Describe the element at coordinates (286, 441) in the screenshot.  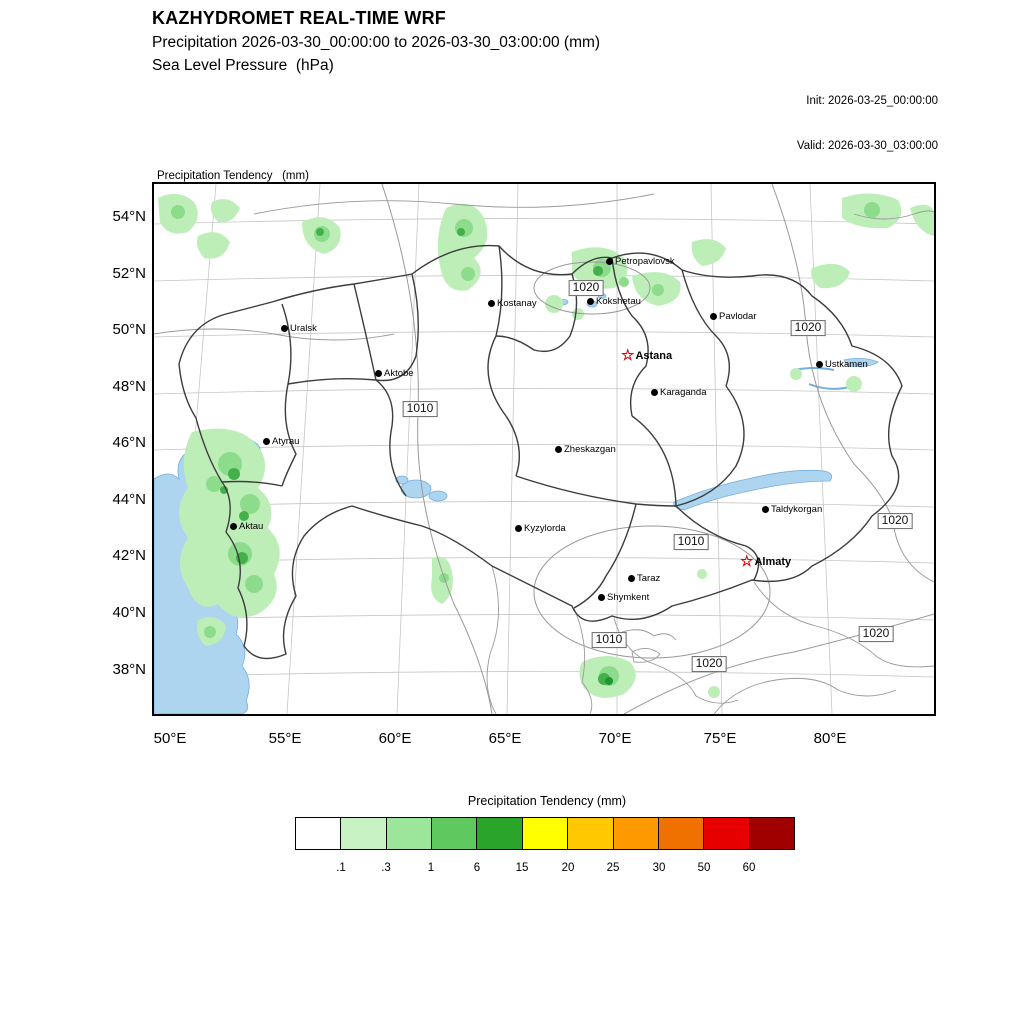
I see `city-label: Atyrau` at that location.